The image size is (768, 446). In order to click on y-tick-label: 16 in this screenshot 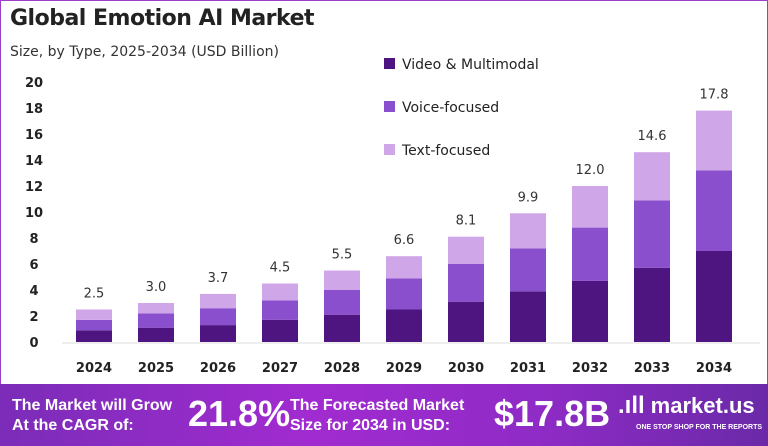, I will do `click(34, 135)`.